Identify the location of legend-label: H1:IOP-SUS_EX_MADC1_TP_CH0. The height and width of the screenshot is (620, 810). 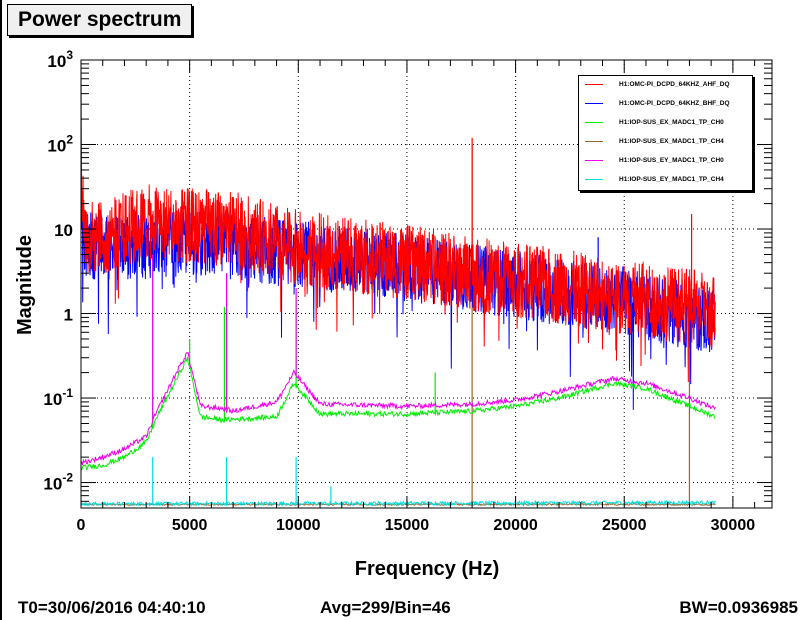
(671, 122).